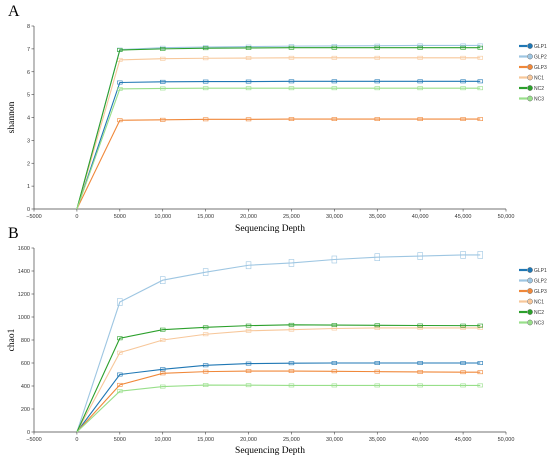 This screenshot has width=550, height=457. What do you see at coordinates (248, 440) in the screenshot?
I see `panel-b-x-tick-label: 20,000` at bounding box center [248, 440].